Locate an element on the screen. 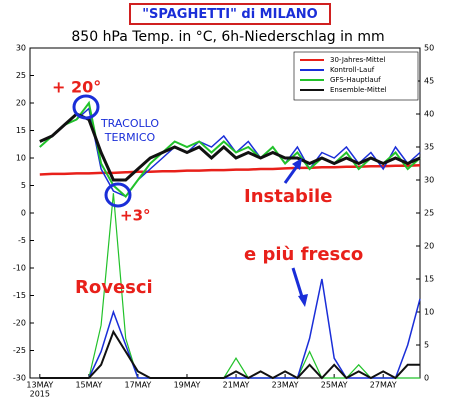 This screenshot has height=400, width=455. y-tick-label: -25 is located at coordinates (19, 350).